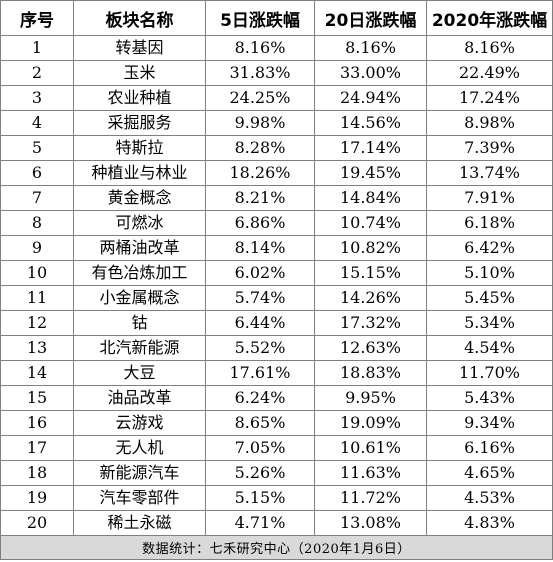 Image resolution: width=553 pixels, height=562 pixels. What do you see at coordinates (260, 173) in the screenshot?
I see `cell-5day-change: 18.26%` at bounding box center [260, 173].